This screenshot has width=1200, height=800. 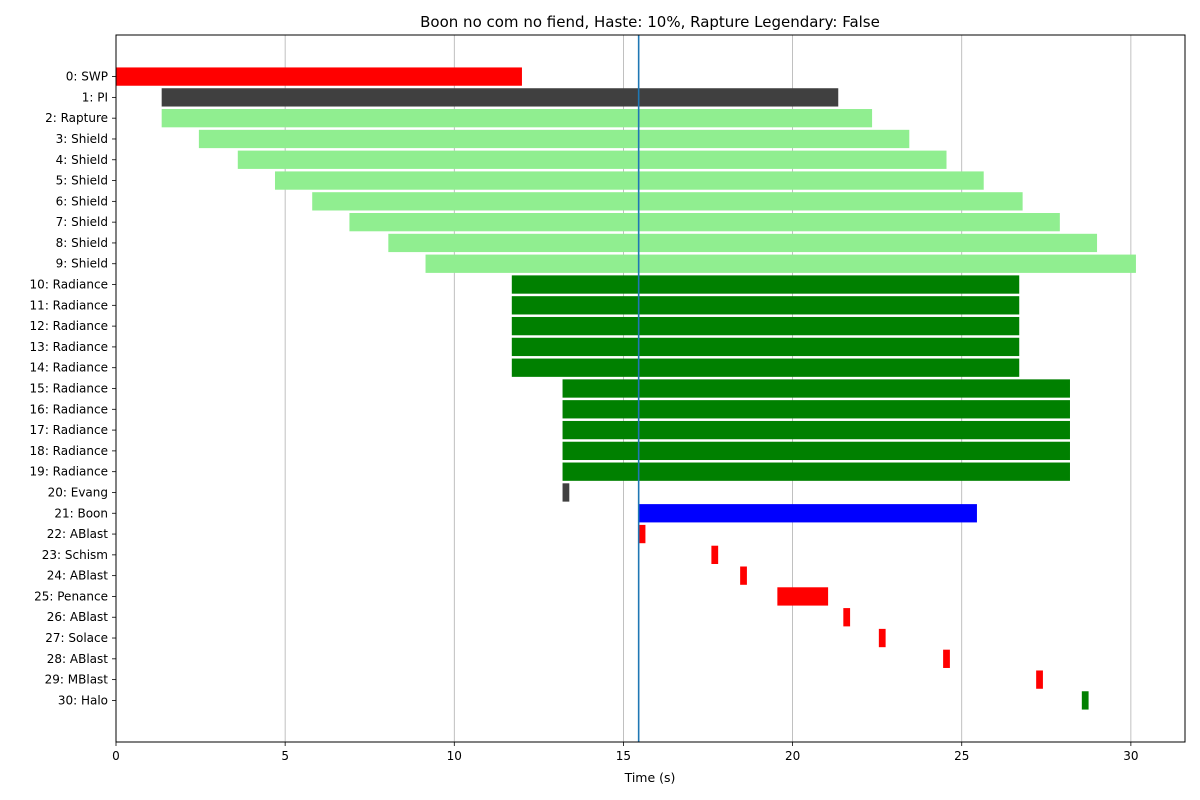 I want to click on y-tick-label: 10: Radiance, so click(x=69, y=285).